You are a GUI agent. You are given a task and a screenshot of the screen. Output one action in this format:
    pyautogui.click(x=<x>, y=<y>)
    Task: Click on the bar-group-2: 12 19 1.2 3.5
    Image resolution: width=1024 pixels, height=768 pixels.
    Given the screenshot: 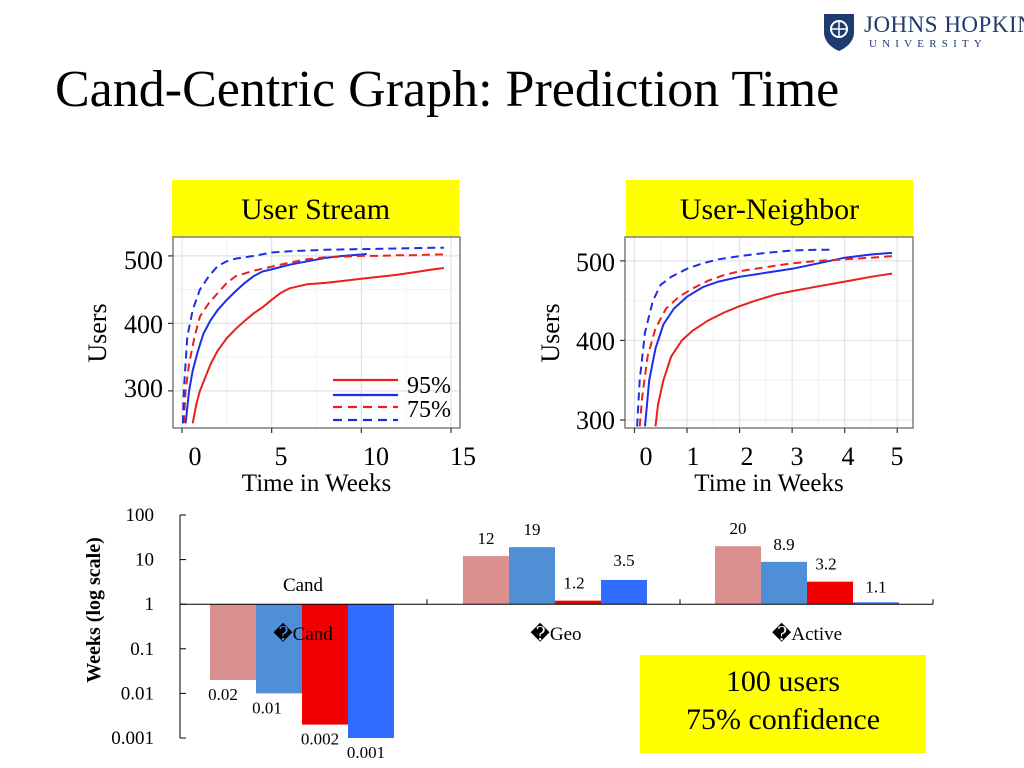 What is the action you would take?
    pyautogui.click(x=555, y=562)
    